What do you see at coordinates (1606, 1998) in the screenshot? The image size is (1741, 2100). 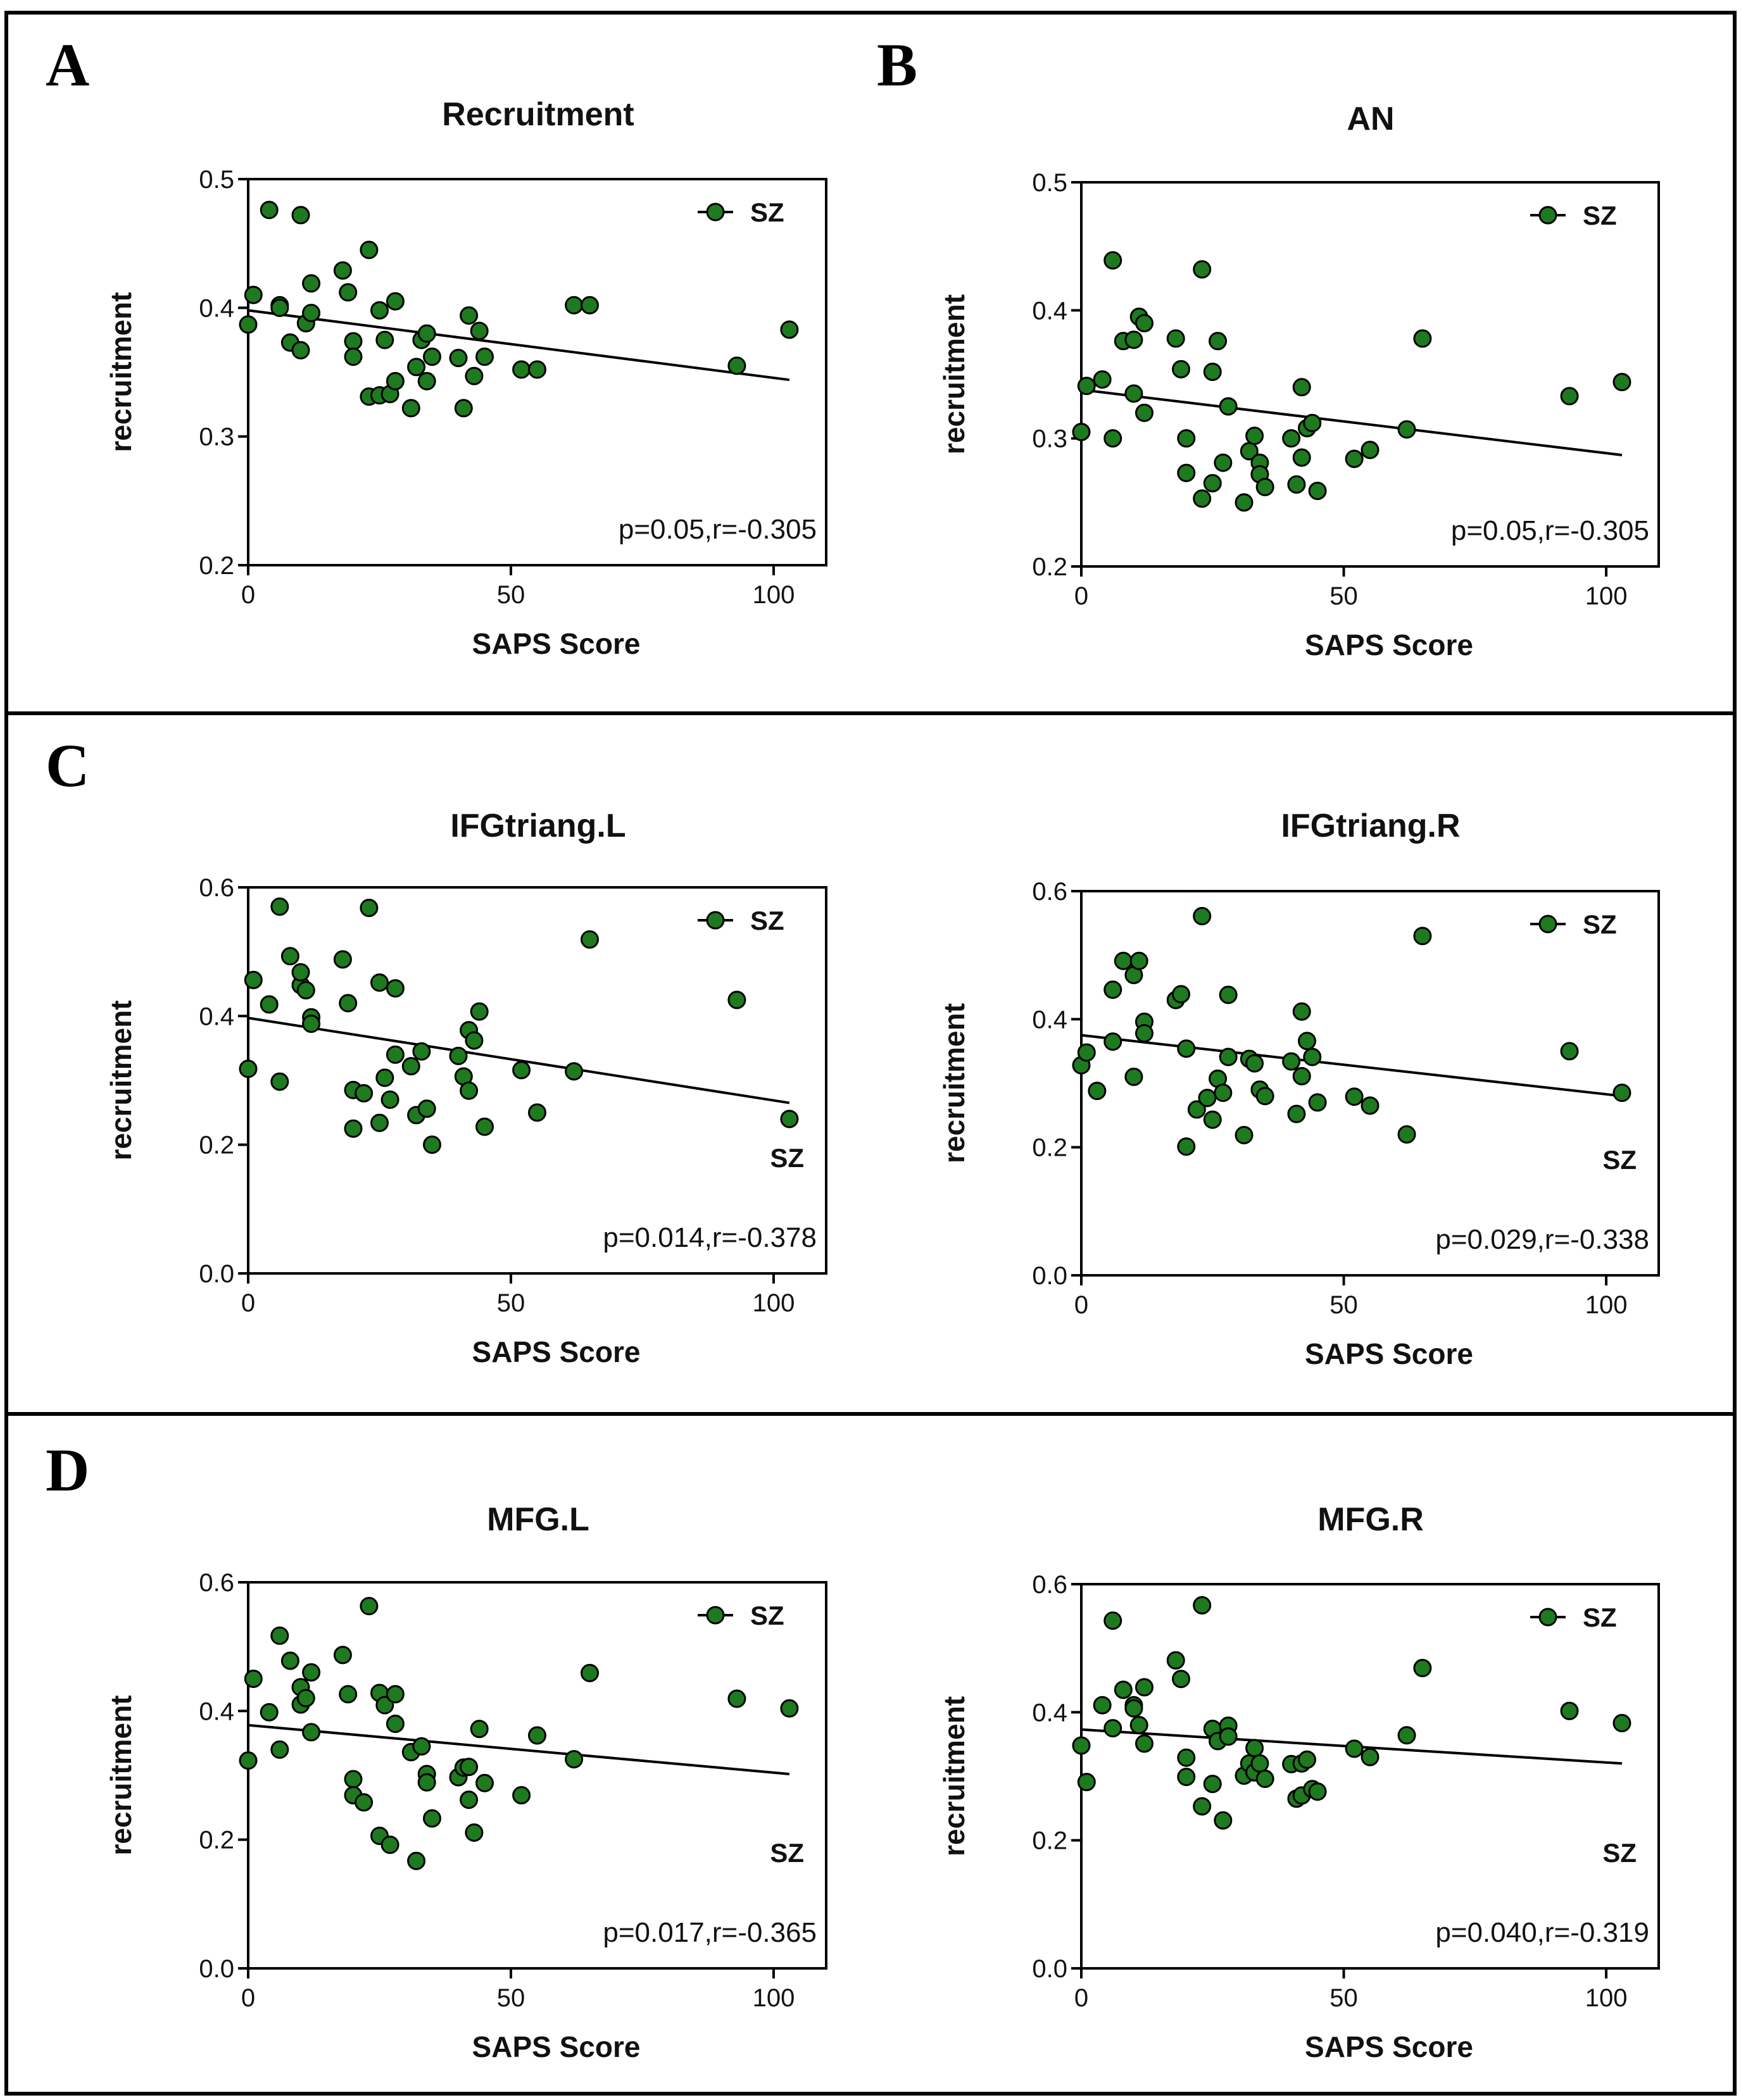 I see `x-tick-label: 100` at bounding box center [1606, 1998].